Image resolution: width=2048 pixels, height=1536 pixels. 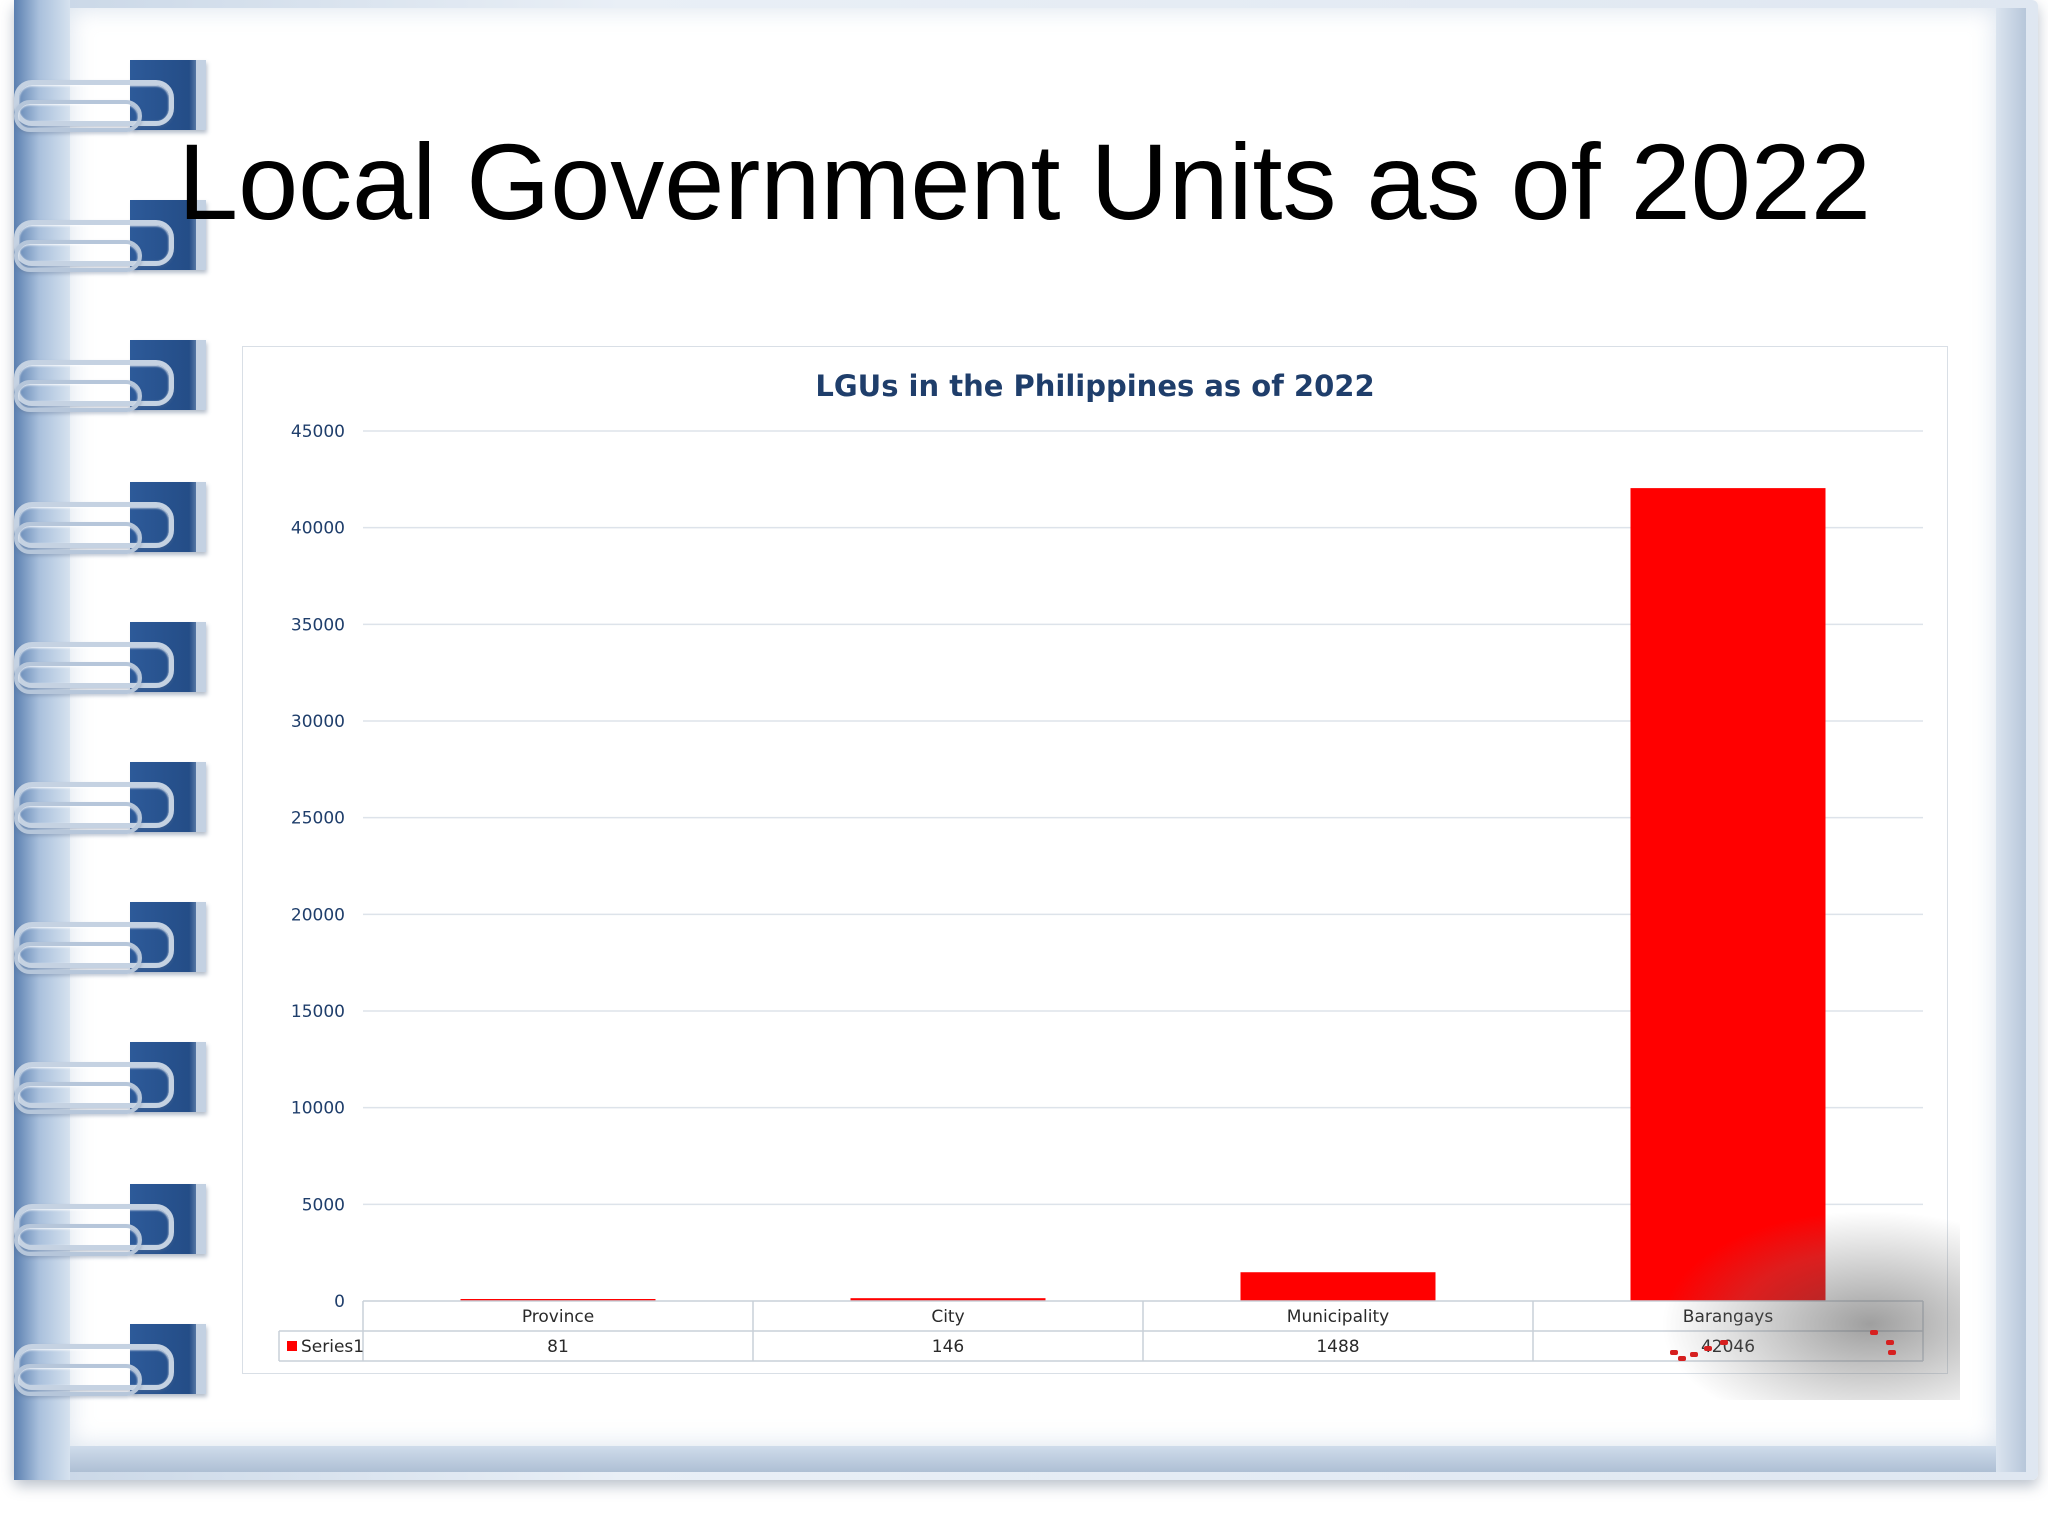 I want to click on y-tick-label: 15000, so click(x=318, y=1012).